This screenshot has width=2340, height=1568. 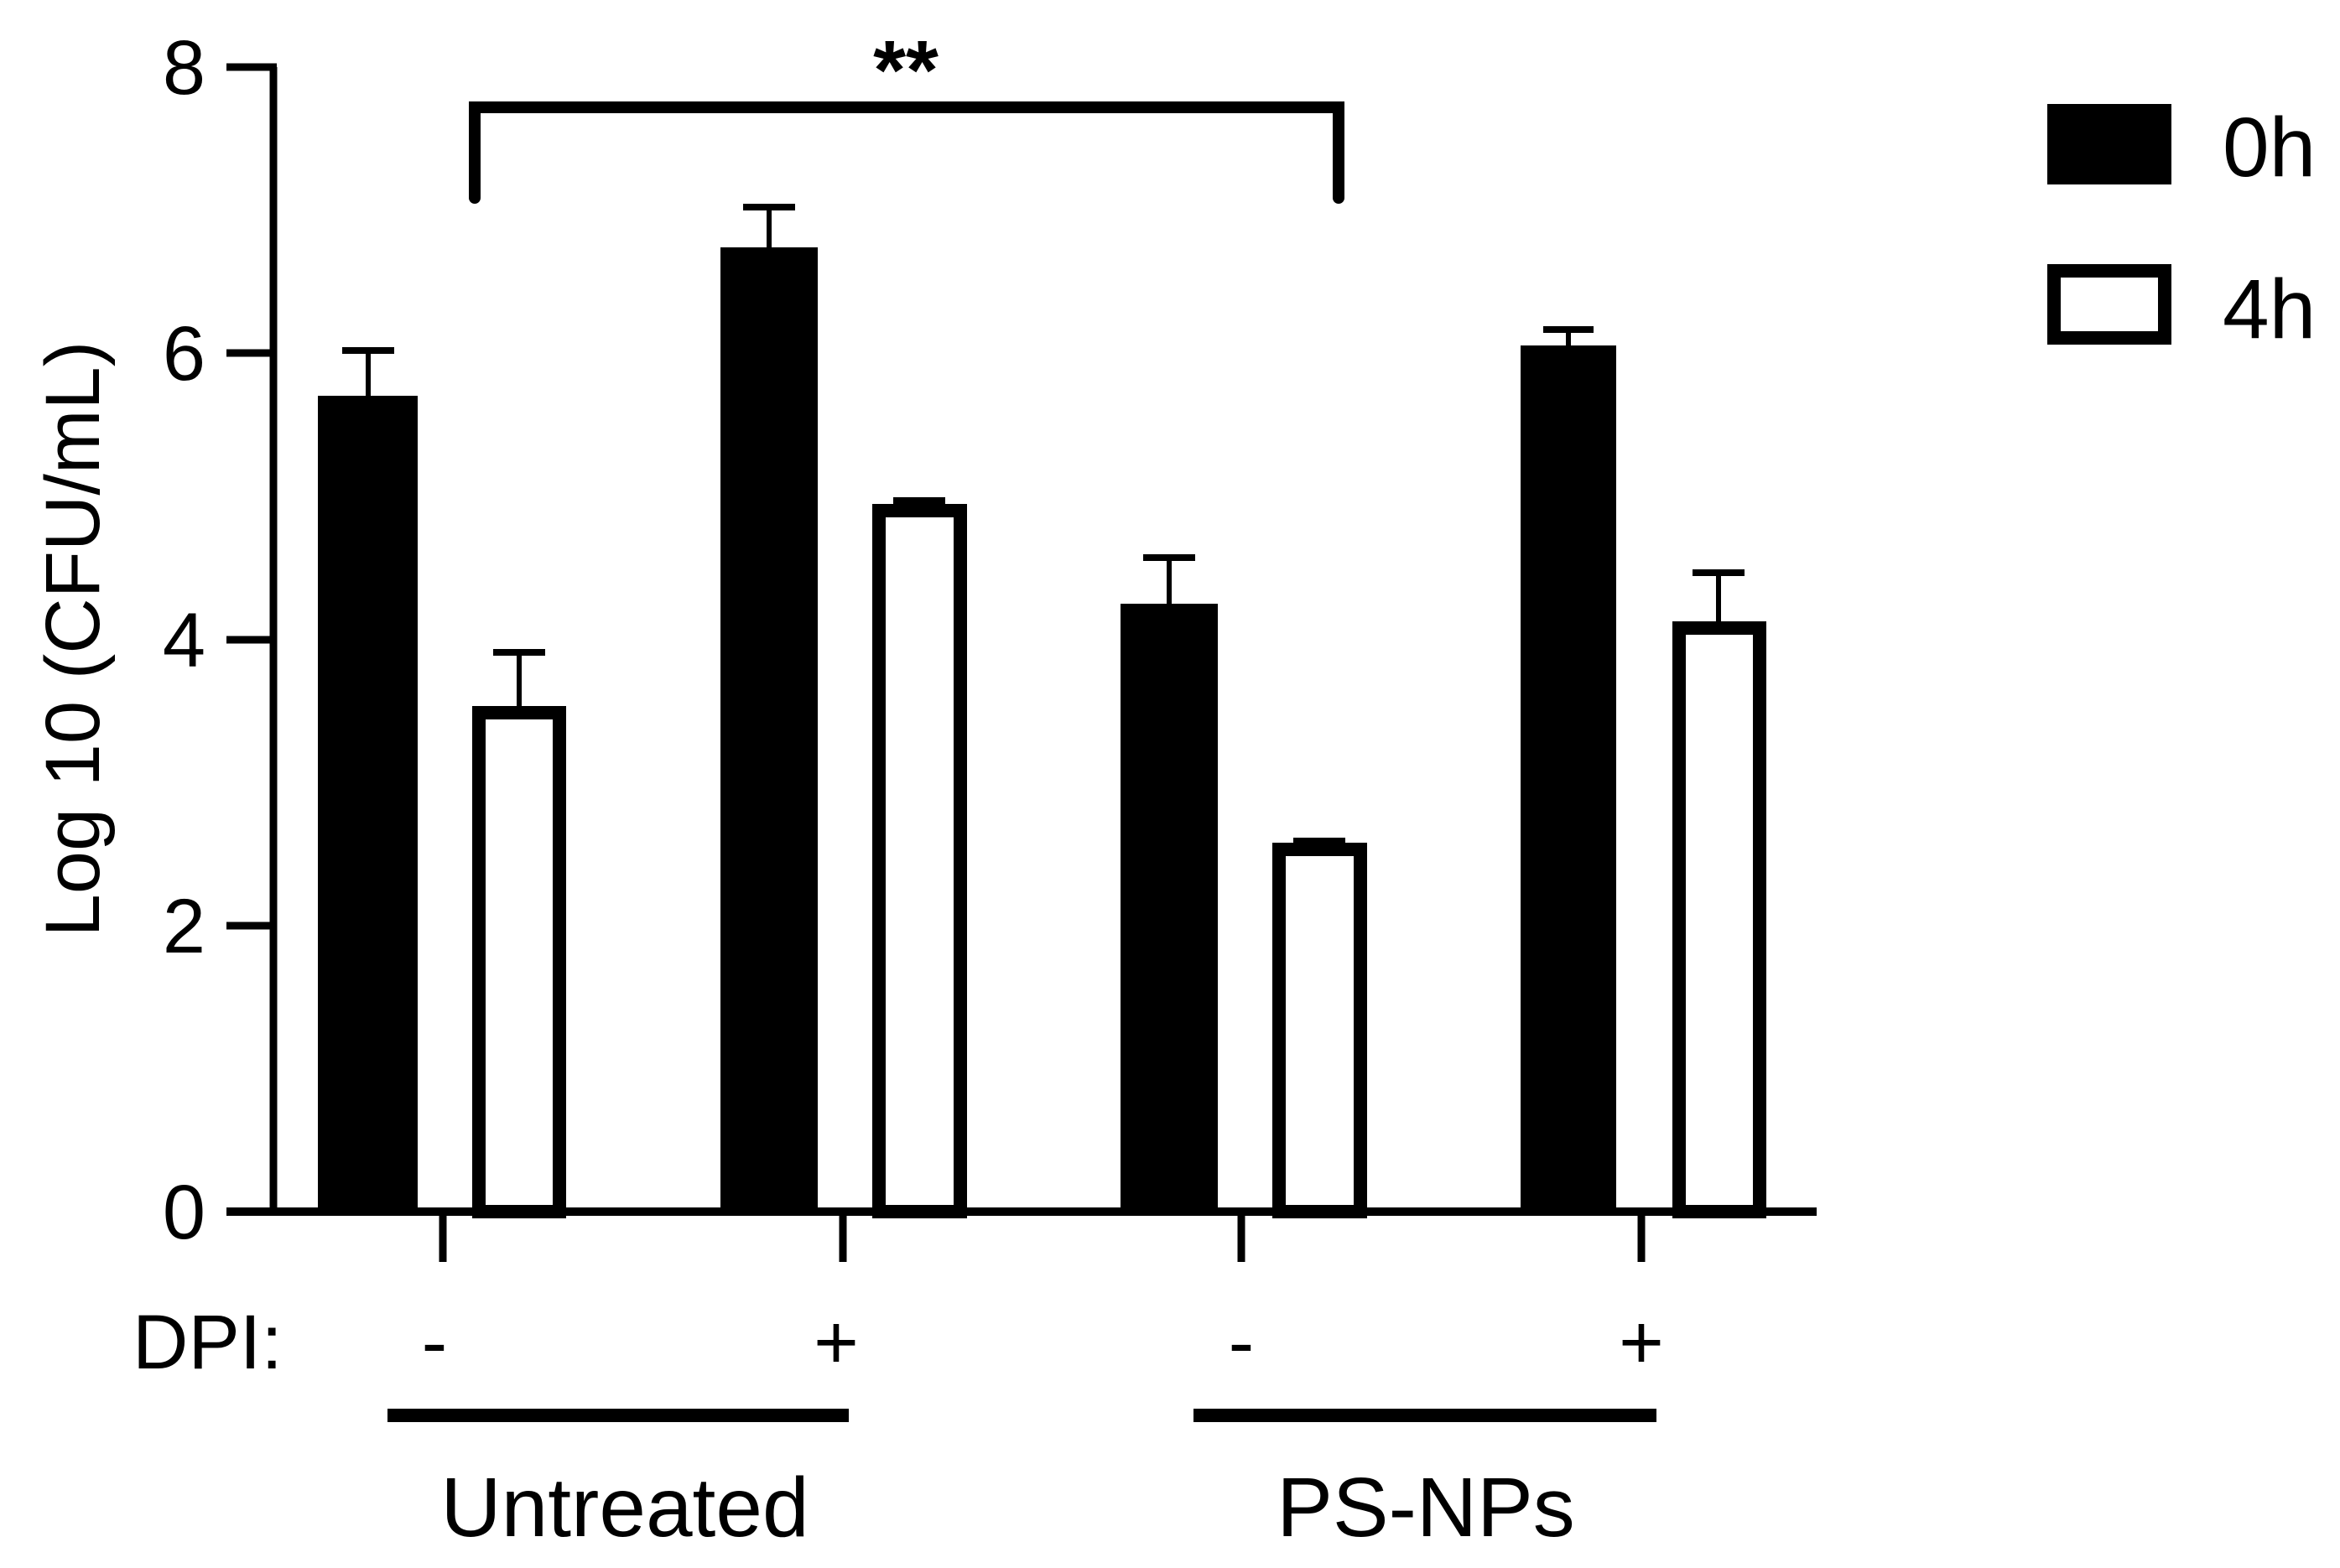 What do you see at coordinates (184, 354) in the screenshot?
I see `y-tick-label: 6` at bounding box center [184, 354].